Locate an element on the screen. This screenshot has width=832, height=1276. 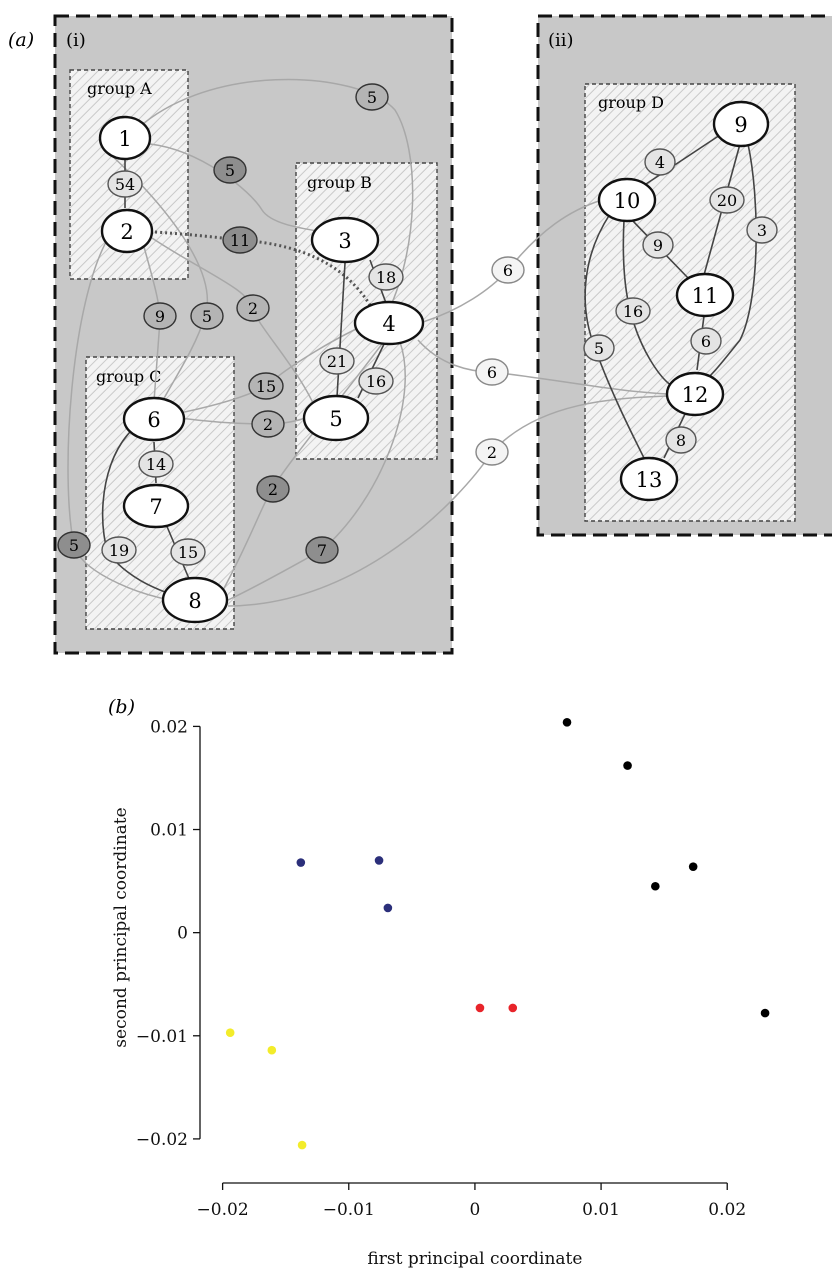
x-tick-label: −0.02 is located at coordinates (223, 1210).